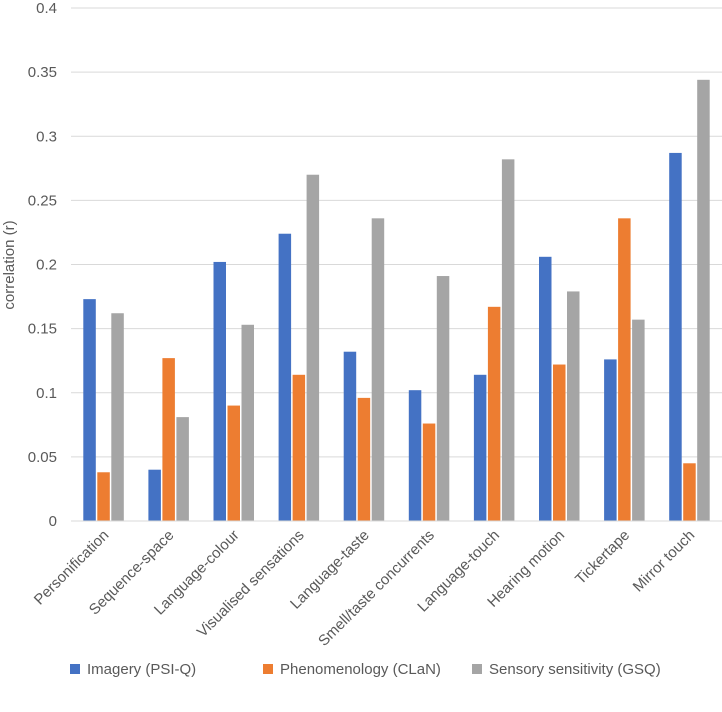 The width and height of the screenshot is (722, 712). What do you see at coordinates (46, 136) in the screenshot?
I see `y-tick-label: 0.3` at bounding box center [46, 136].